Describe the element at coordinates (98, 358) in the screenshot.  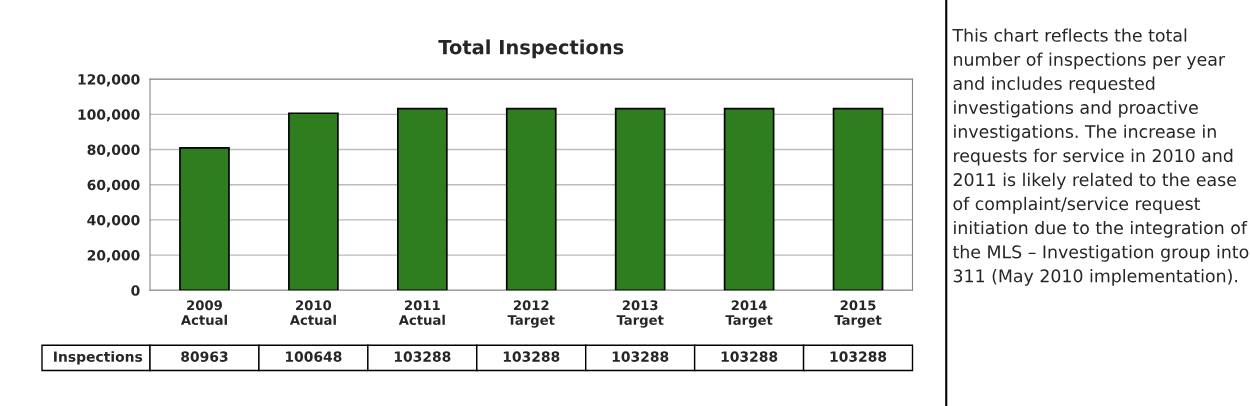
I see `text: Inspections` at that location.